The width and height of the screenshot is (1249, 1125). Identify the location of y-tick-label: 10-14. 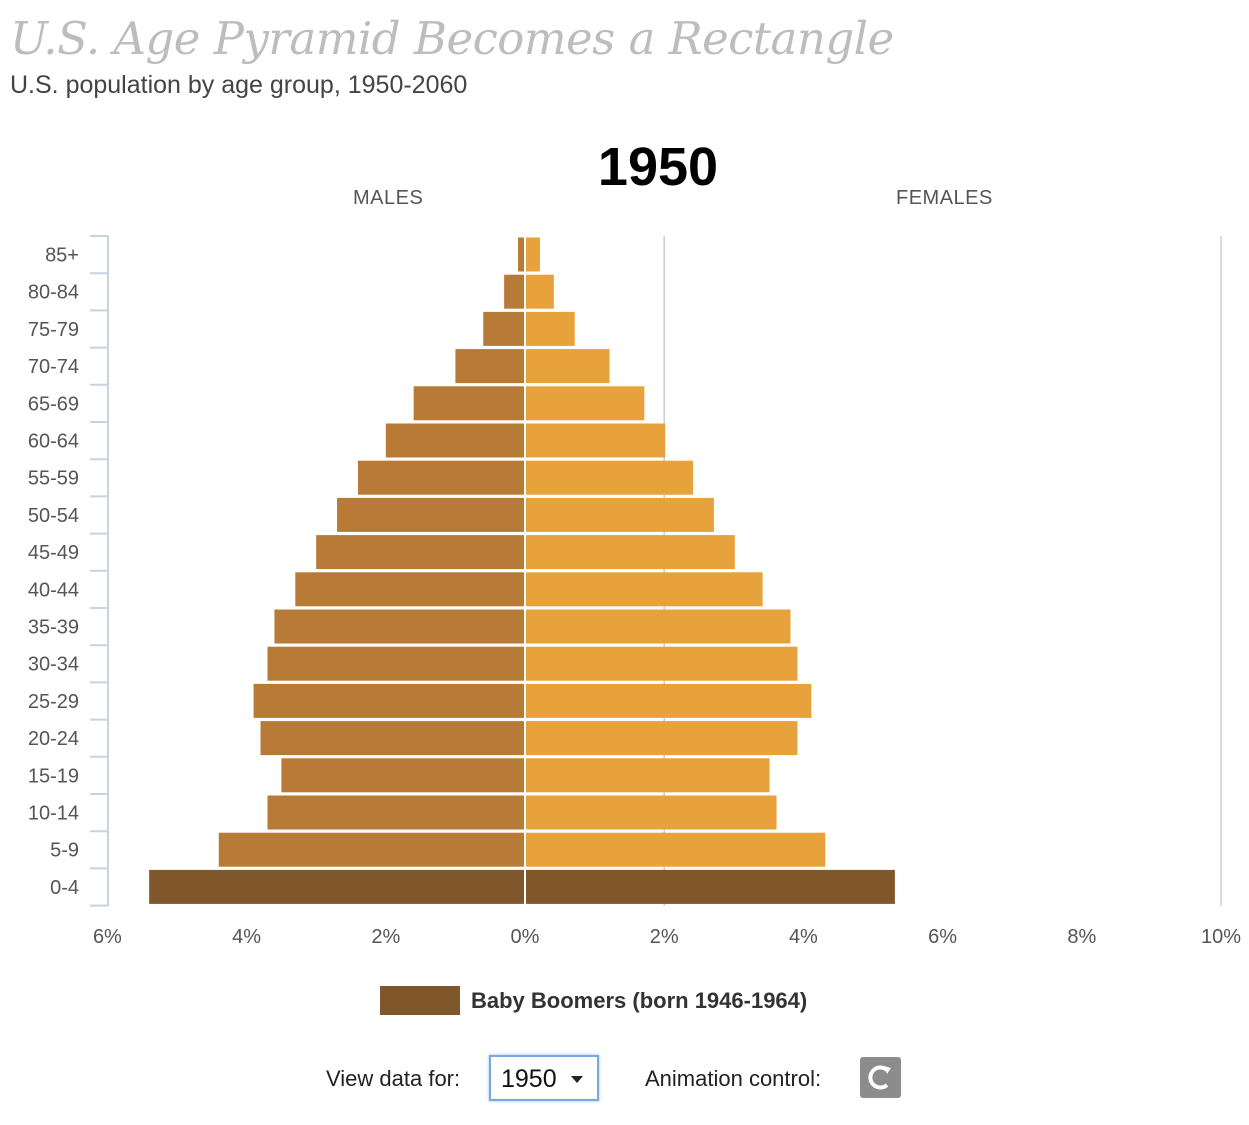
(53, 814).